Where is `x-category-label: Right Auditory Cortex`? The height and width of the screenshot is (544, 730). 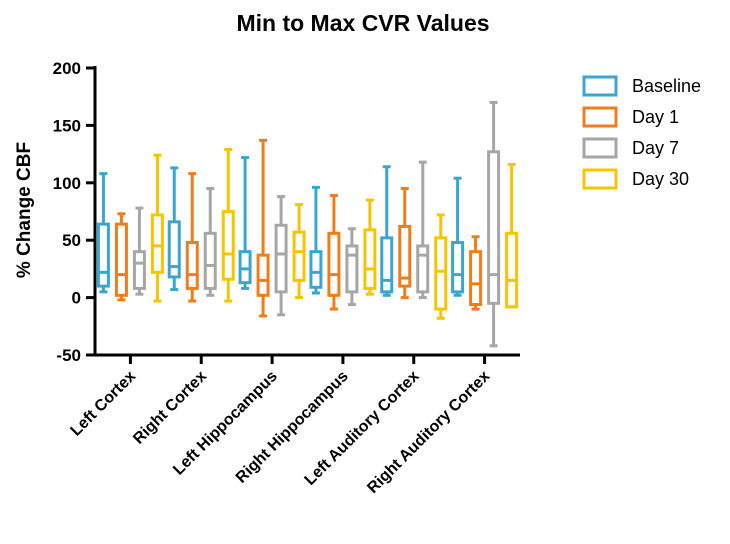 x-category-label: Right Auditory Cortex is located at coordinates (428, 432).